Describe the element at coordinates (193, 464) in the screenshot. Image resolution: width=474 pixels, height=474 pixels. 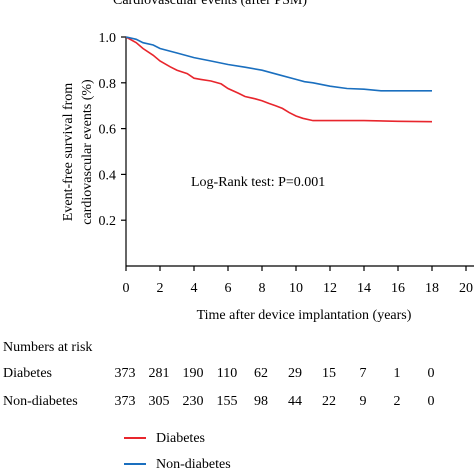
I see `legend-label-non-diabetes: Non-diabetes` at that location.